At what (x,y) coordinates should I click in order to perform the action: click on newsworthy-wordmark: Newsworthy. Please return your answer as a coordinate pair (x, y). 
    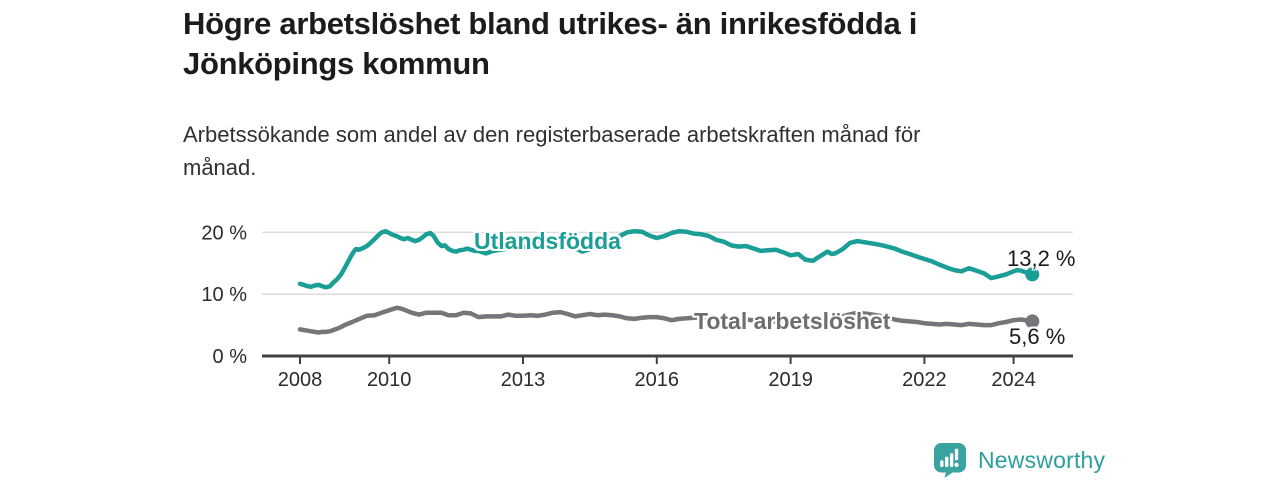
    Looking at the image, I should click on (1042, 459).